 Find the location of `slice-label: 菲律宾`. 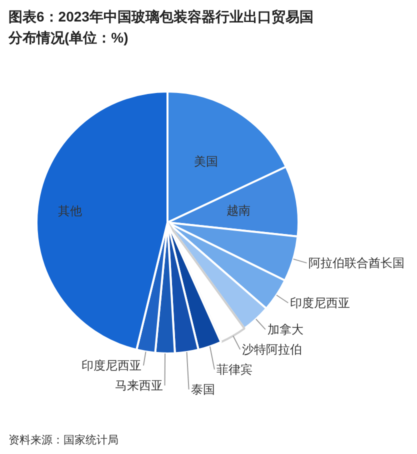

slice-label: 菲律宾 is located at coordinates (234, 369).